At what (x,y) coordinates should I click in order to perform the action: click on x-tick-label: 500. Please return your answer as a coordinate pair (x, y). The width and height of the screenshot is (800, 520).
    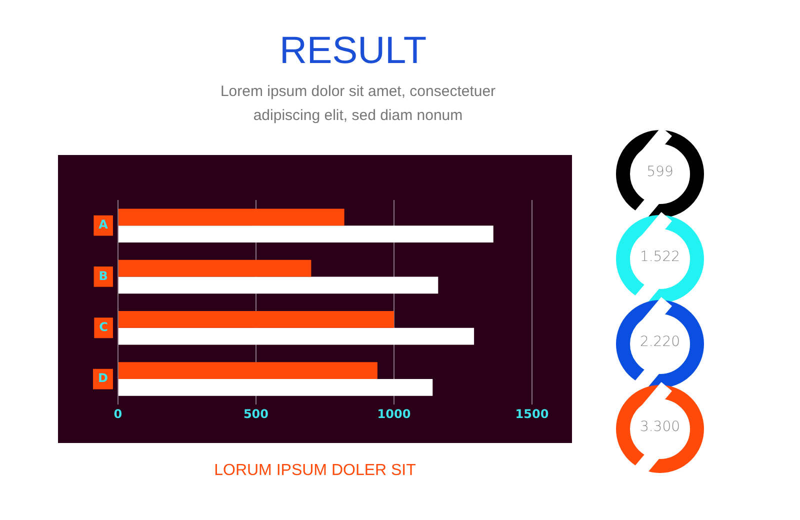
    Looking at the image, I should click on (256, 413).